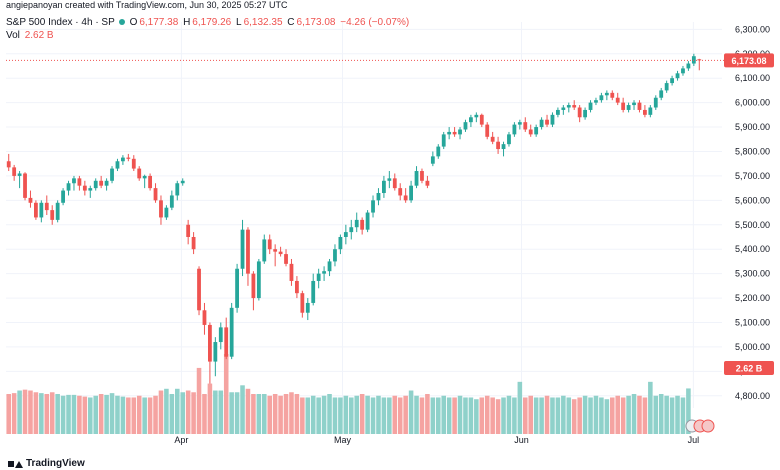 The width and height of the screenshot is (780, 470). Describe the element at coordinates (752, 78) in the screenshot. I see `price-tick: 6,100.00` at that location.